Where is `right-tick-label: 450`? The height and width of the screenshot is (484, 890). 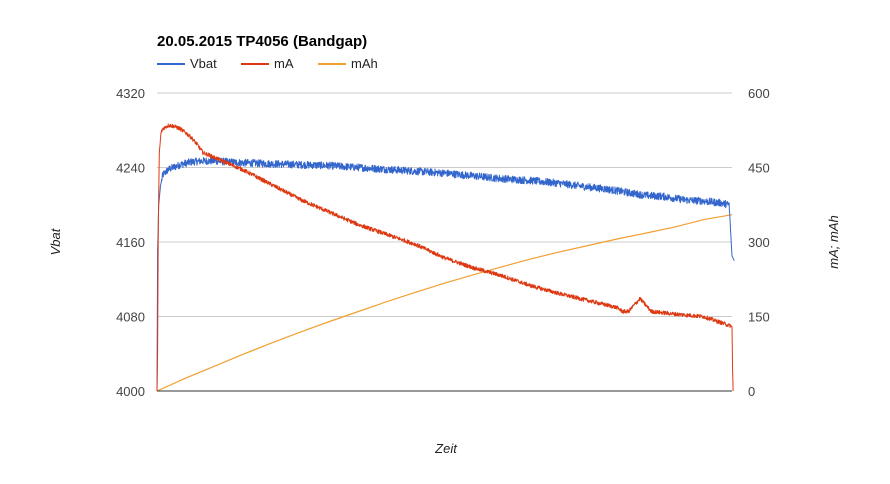 right-tick-label: 450 is located at coordinates (759, 168).